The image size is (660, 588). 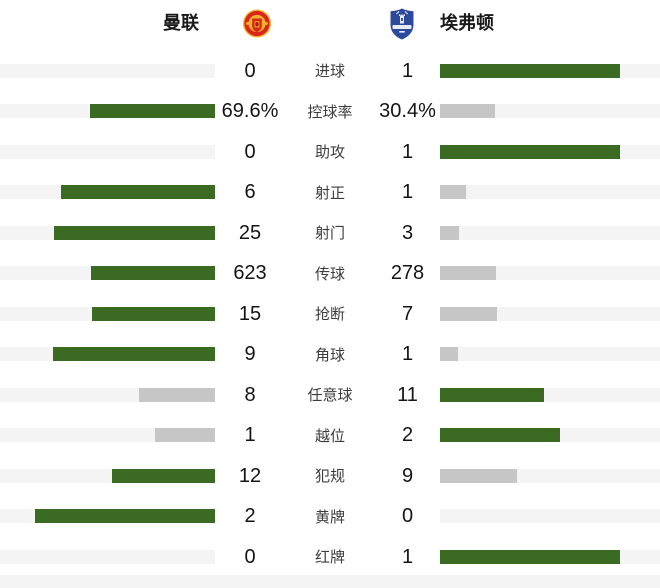 What do you see at coordinates (407, 232) in the screenshot?
I see `away-stat-value: 3` at bounding box center [407, 232].